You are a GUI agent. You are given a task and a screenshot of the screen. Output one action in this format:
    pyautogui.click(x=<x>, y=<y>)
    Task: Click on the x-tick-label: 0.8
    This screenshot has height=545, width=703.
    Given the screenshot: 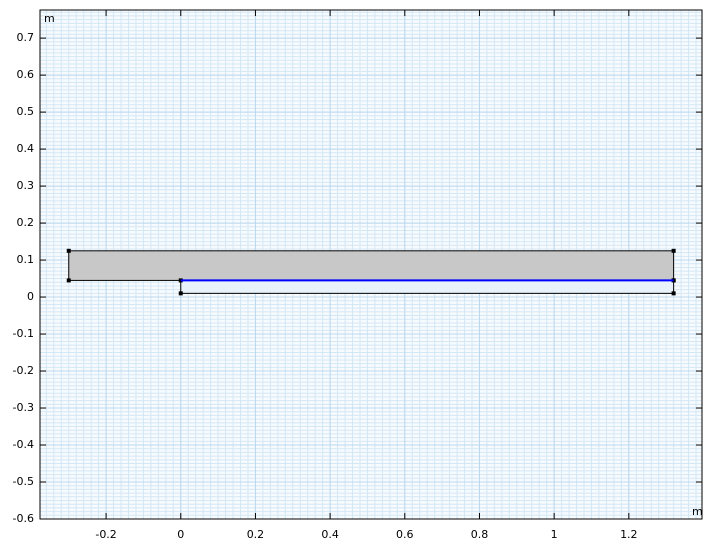 What is the action you would take?
    pyautogui.click(x=480, y=534)
    